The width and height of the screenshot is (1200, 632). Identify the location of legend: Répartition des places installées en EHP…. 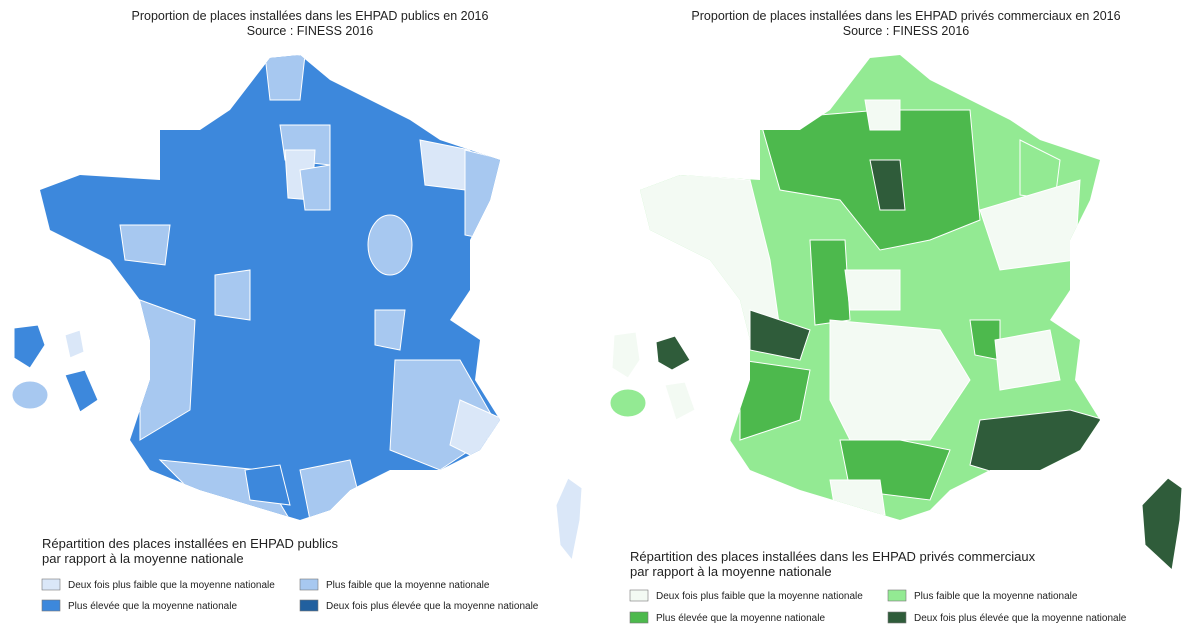
(290, 574).